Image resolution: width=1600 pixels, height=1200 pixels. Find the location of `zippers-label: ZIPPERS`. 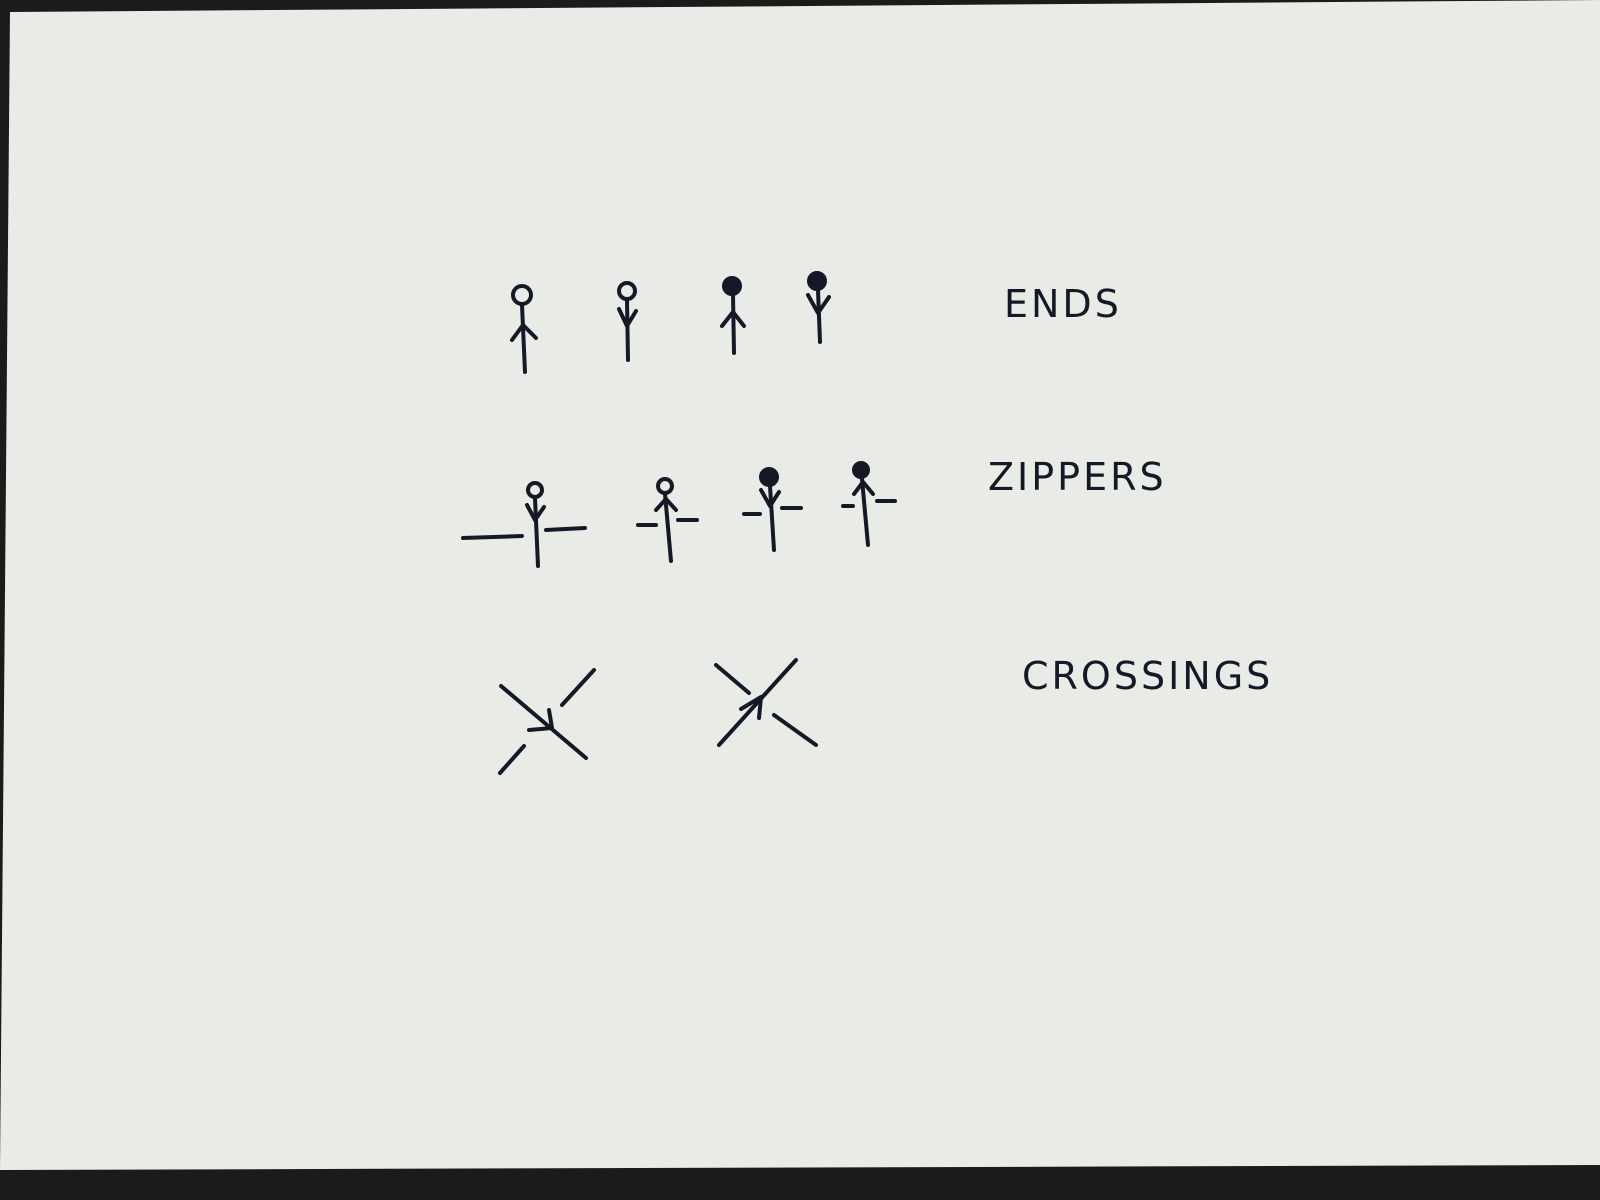

zippers-label: ZIPPERS is located at coordinates (1077, 477).